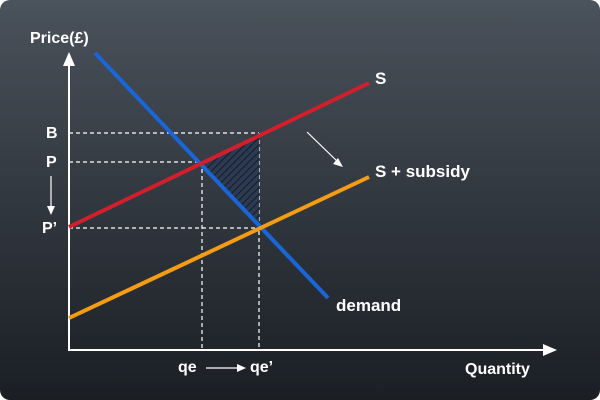  I want to click on y-tick-b: B, so click(52, 133).